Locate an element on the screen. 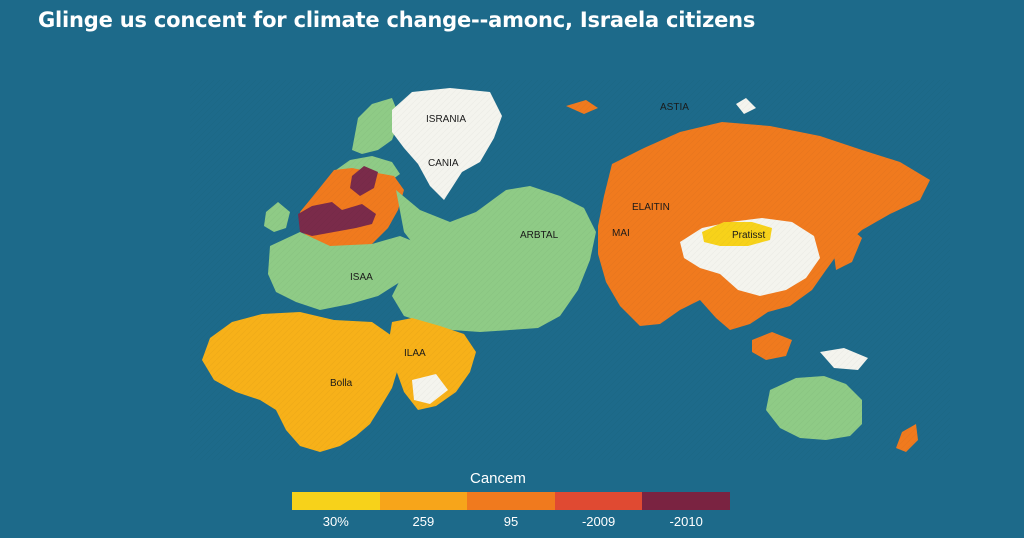 Image resolution: width=1024 pixels, height=538 pixels. legend-bar is located at coordinates (511, 501).